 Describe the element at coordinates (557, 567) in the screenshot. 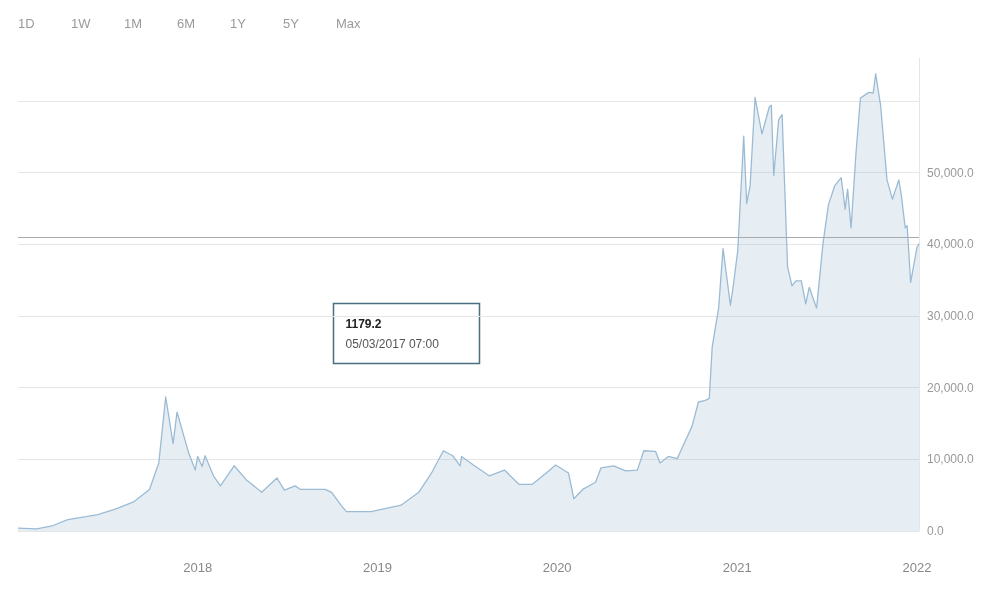

I see `x-tick-label: 2020` at that location.